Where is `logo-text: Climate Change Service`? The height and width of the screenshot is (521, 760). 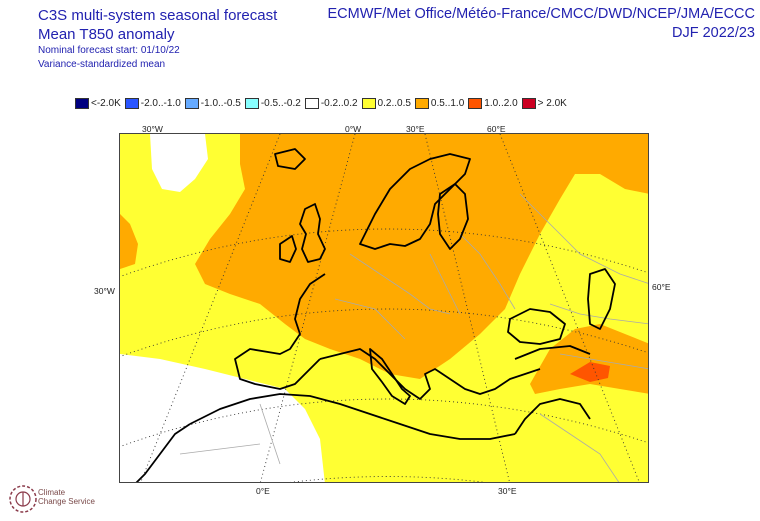 logo-text: Climate Change Service is located at coordinates (66, 497).